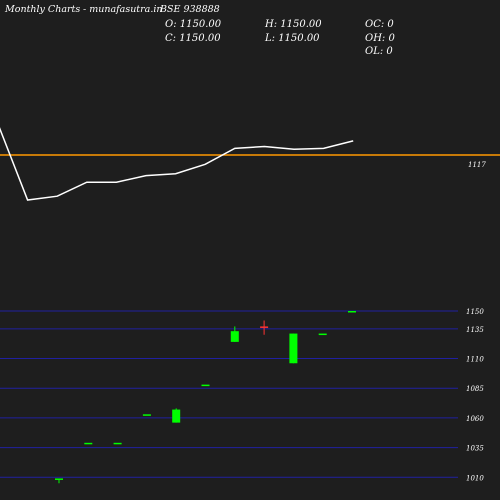 This screenshot has width=500, height=500. What do you see at coordinates (43, 9) in the screenshot?
I see `chart-title: Monthly Charts` at bounding box center [43, 9].